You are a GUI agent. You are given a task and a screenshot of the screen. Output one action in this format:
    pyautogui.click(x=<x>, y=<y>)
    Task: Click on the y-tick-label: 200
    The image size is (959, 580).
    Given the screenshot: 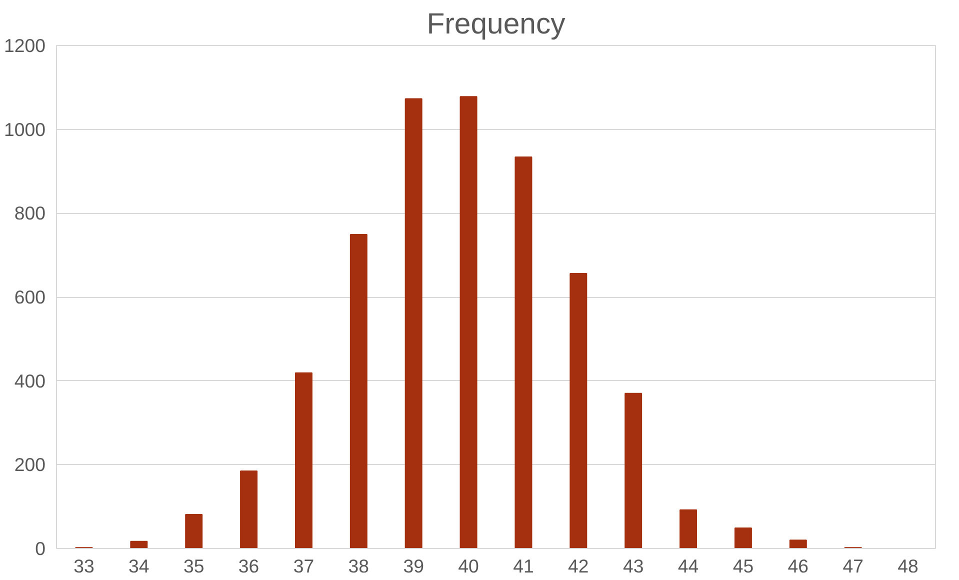 What is the action you would take?
    pyautogui.click(x=30, y=465)
    